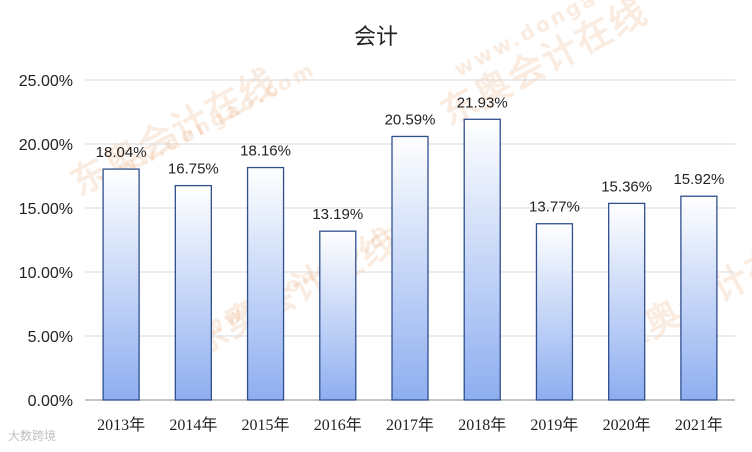 This screenshot has width=752, height=452. What do you see at coordinates (121, 152) in the screenshot?
I see `data-label: 18.04%` at bounding box center [121, 152].